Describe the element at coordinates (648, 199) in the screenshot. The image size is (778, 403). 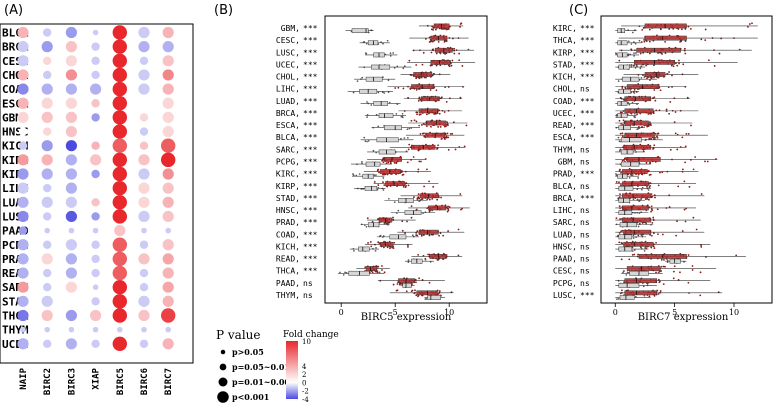
I see `tumor-point-brca` at that location.